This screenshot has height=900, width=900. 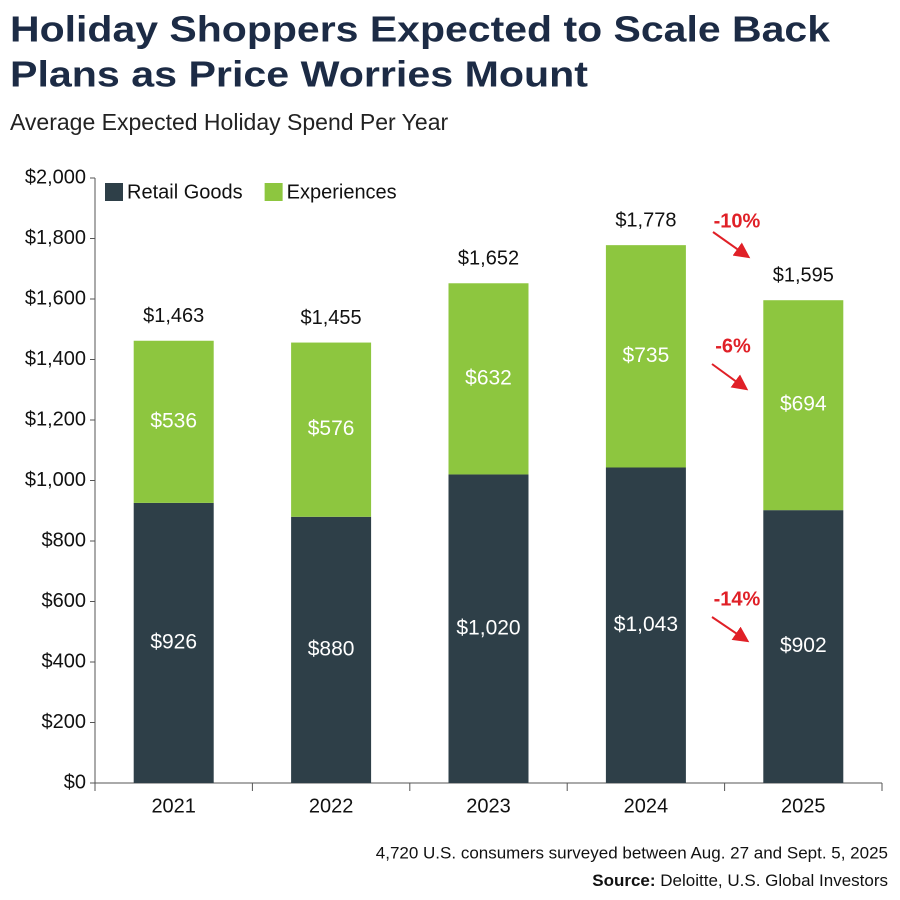 What do you see at coordinates (645, 220) in the screenshot?
I see `total-label: $1,778` at bounding box center [645, 220].